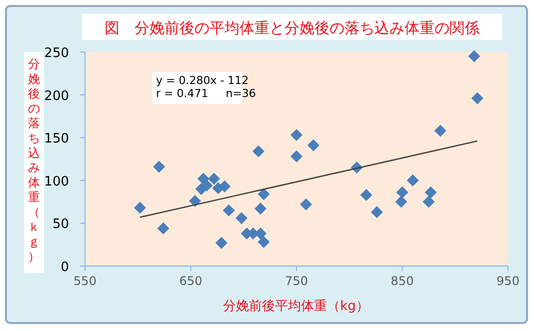 The height and width of the screenshot is (331, 534). I want to click on x-tick-label: 750, so click(296, 281).